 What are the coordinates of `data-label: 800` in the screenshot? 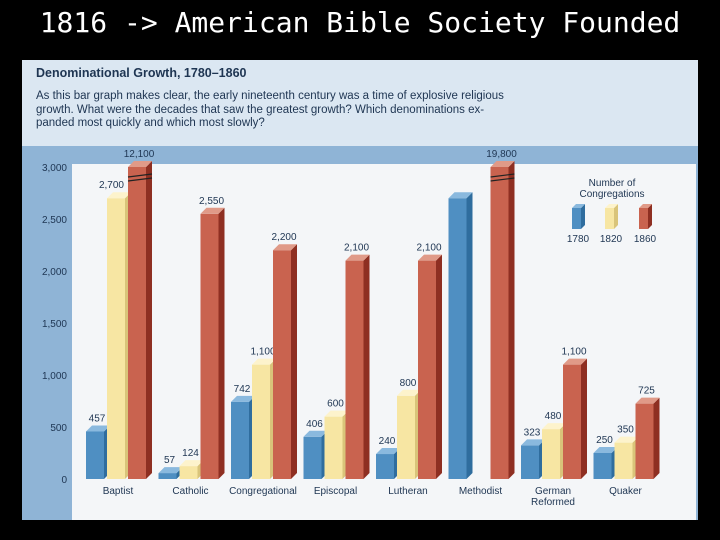 It's located at (408, 383).